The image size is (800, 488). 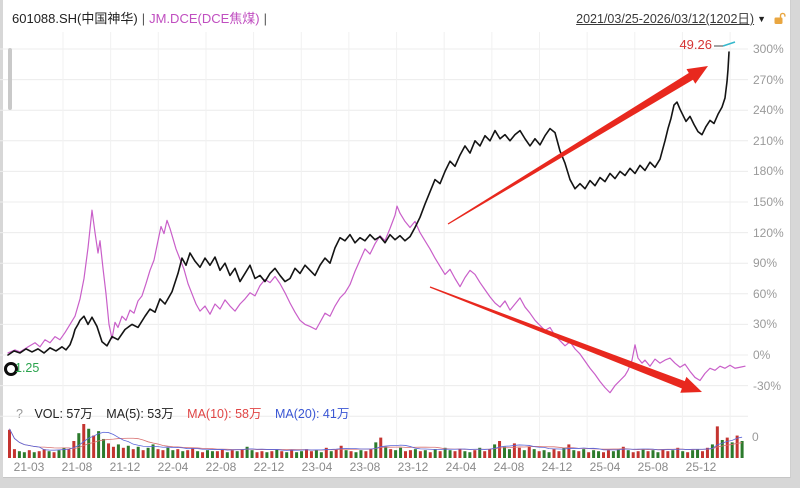 What do you see at coordinates (761, 19) in the screenshot?
I see `chevron-down-icon: ▼` at bounding box center [761, 19].